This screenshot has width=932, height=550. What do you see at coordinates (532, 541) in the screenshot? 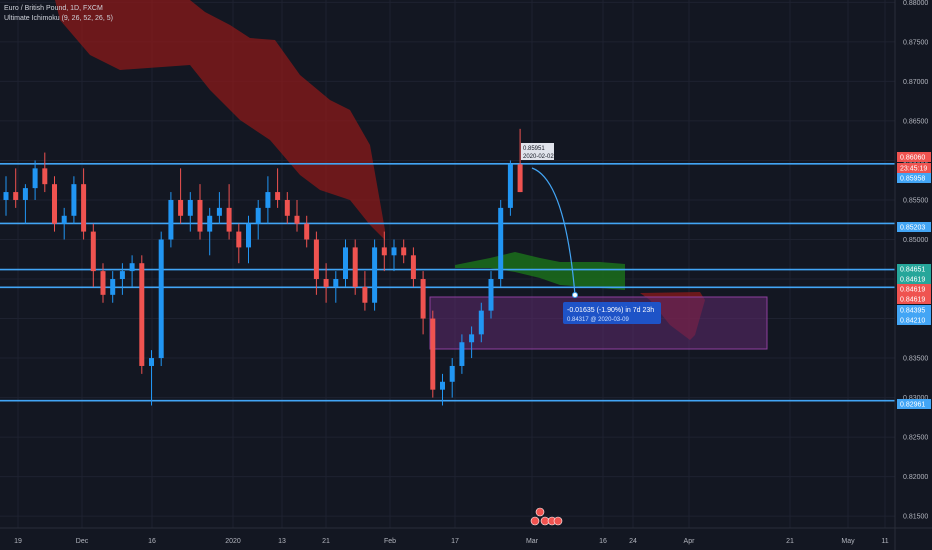
I see `time-tick-label: Mar` at bounding box center [532, 541].